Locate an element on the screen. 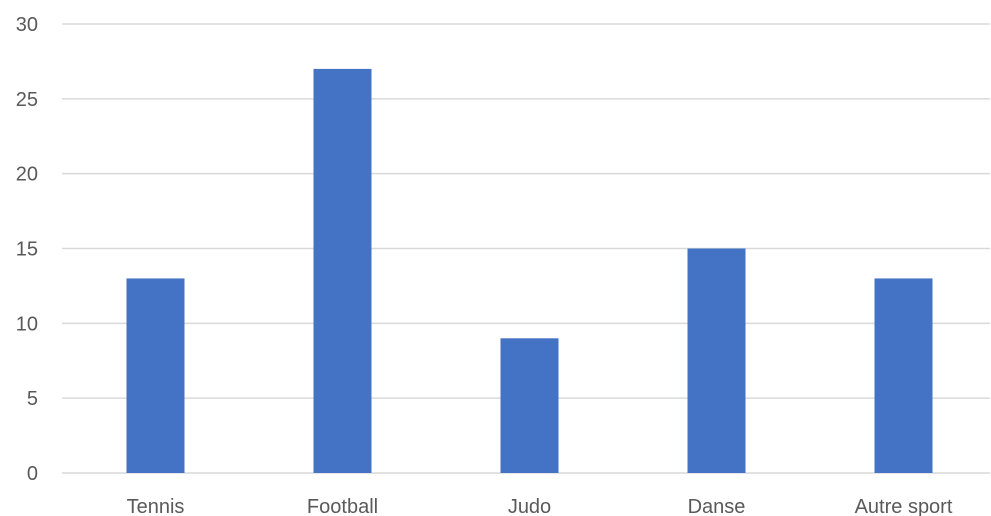  x-category-label-autre-sport: Autre sport is located at coordinates (904, 506).